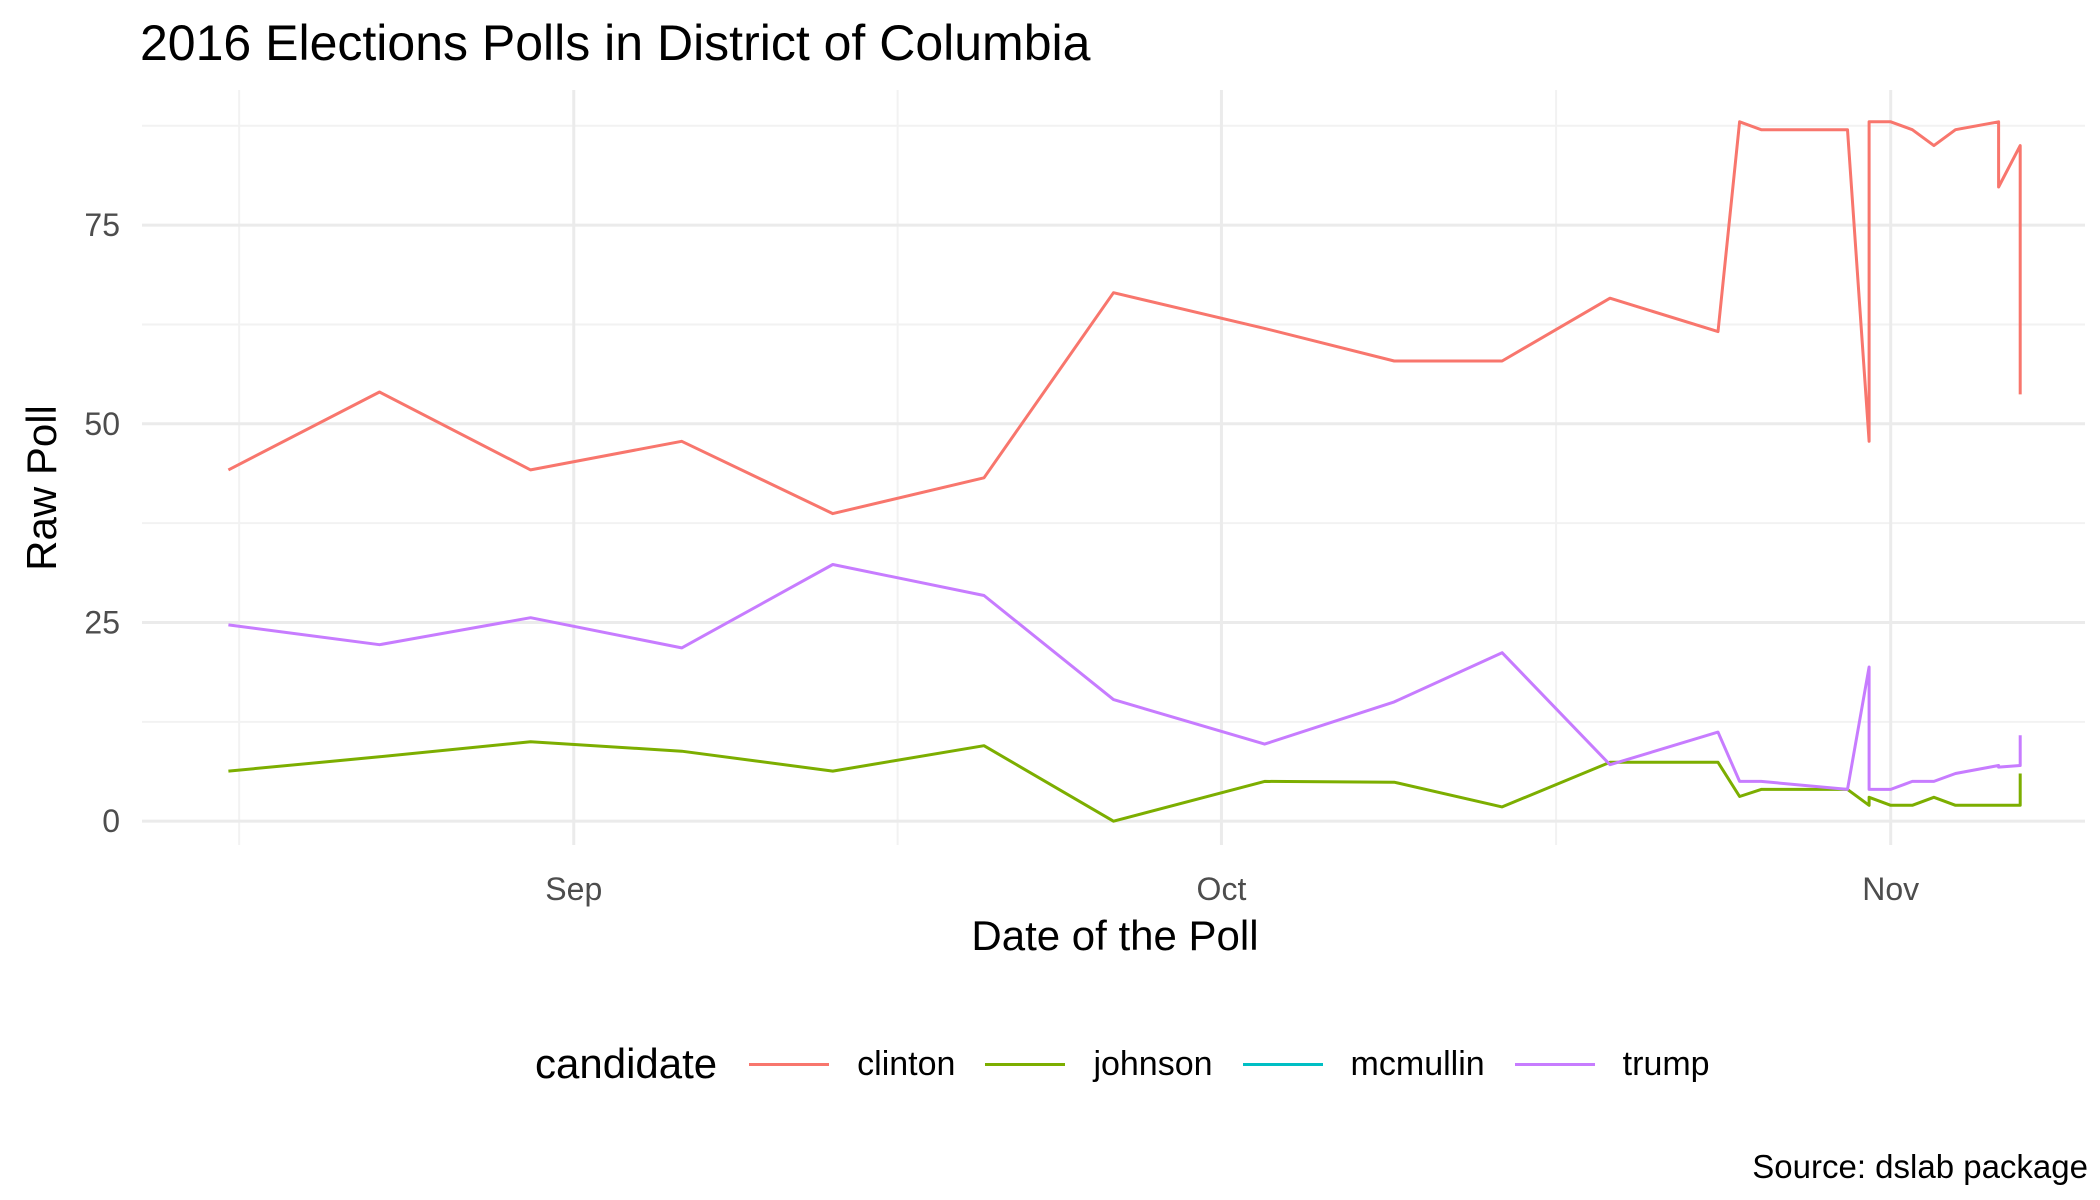 This screenshot has width=2100, height=1200. What do you see at coordinates (626, 1063) in the screenshot?
I see `legend-title: candidate` at bounding box center [626, 1063].